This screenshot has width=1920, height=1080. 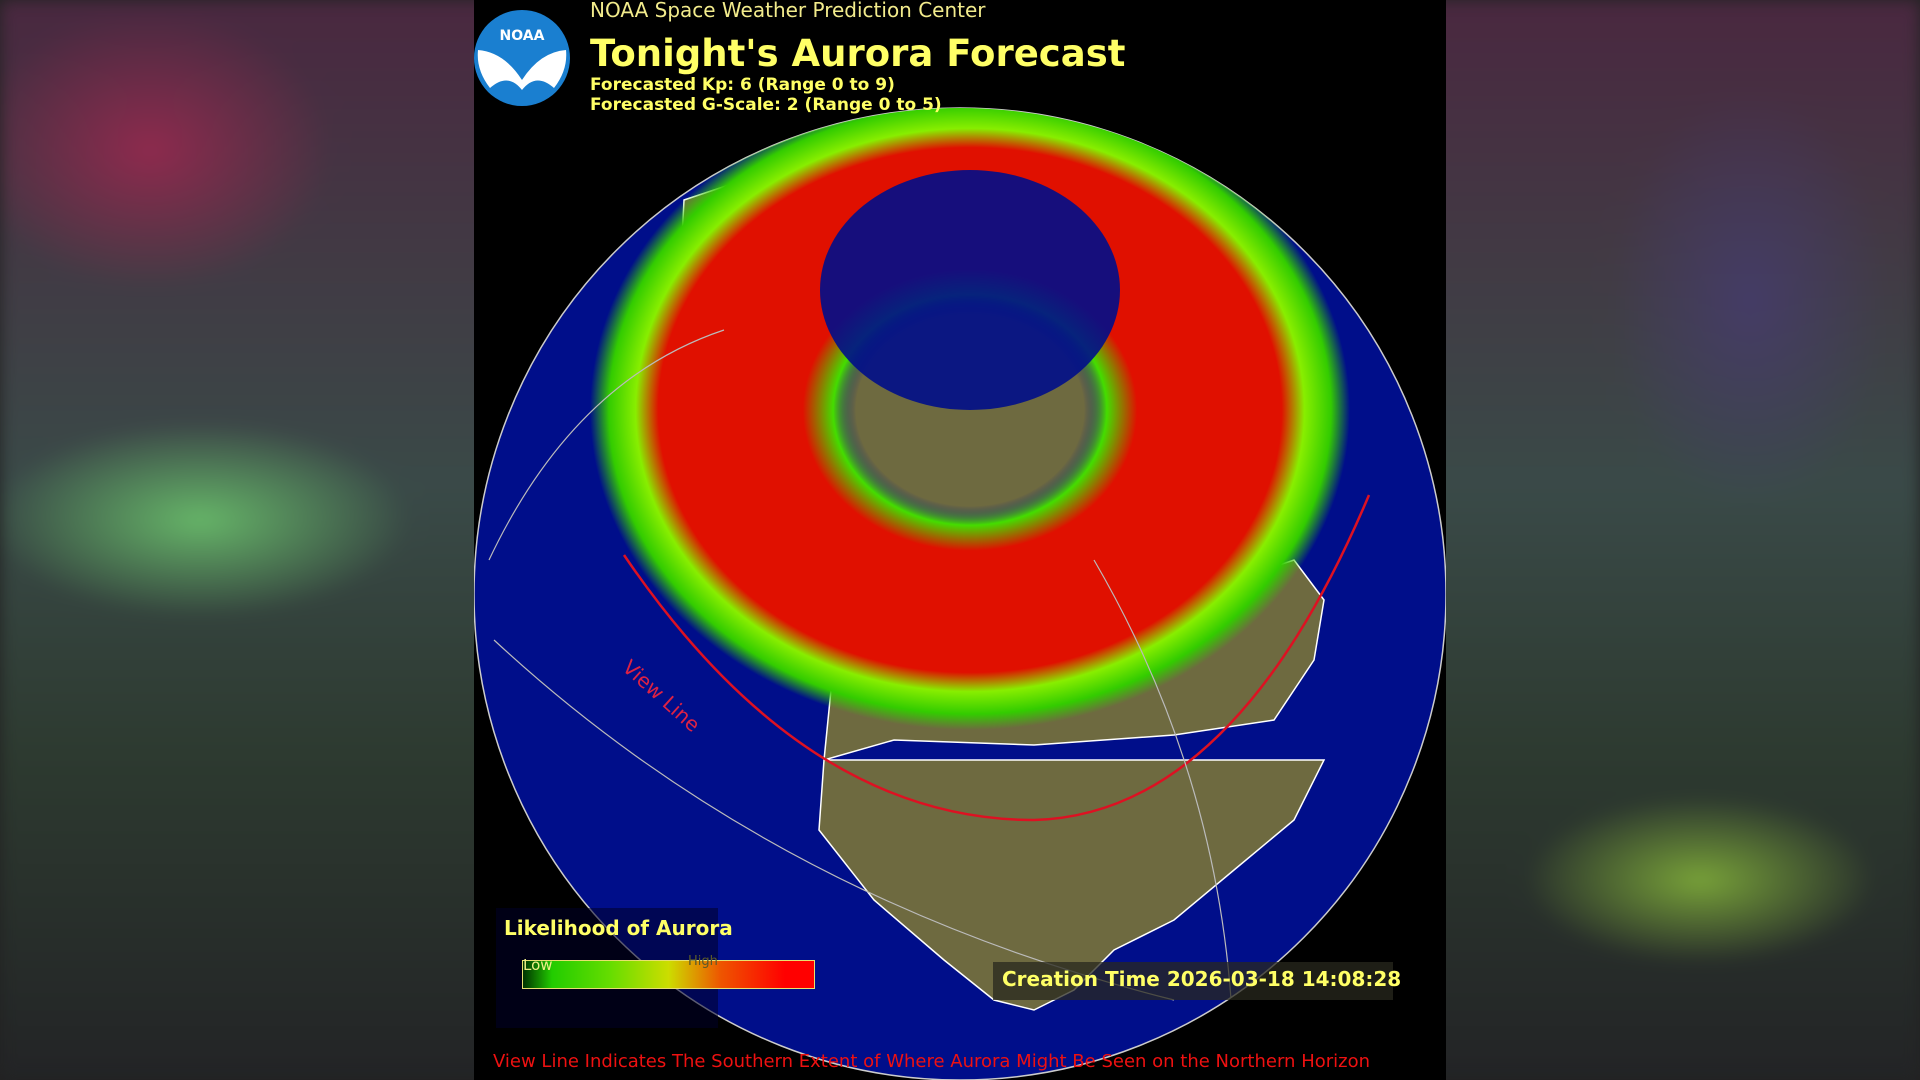 I want to click on legend-title: Likelihood of Aurora, so click(x=618, y=928).